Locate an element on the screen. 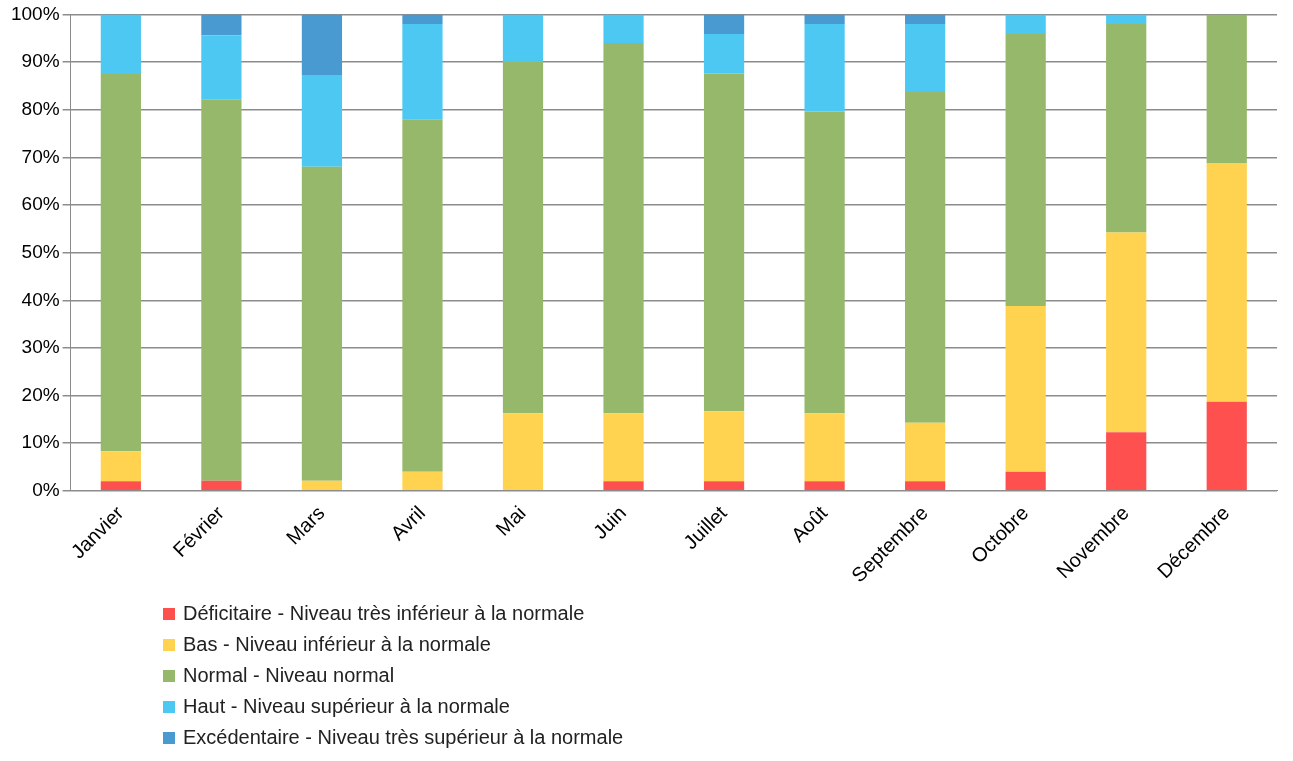 The height and width of the screenshot is (761, 1293). legend-label: Haut - Niveau supérieur à la normale is located at coordinates (346, 706).